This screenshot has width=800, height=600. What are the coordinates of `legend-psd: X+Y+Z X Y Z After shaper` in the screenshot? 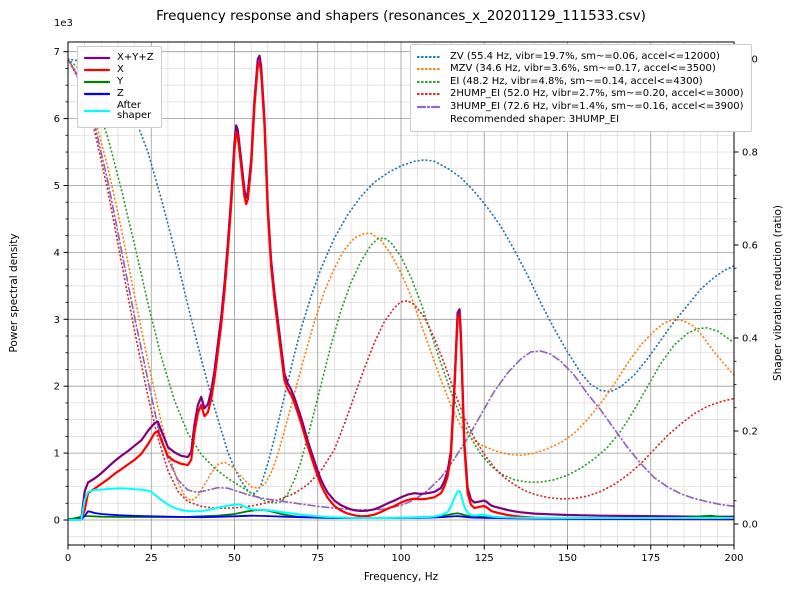 It's located at (119, 87).